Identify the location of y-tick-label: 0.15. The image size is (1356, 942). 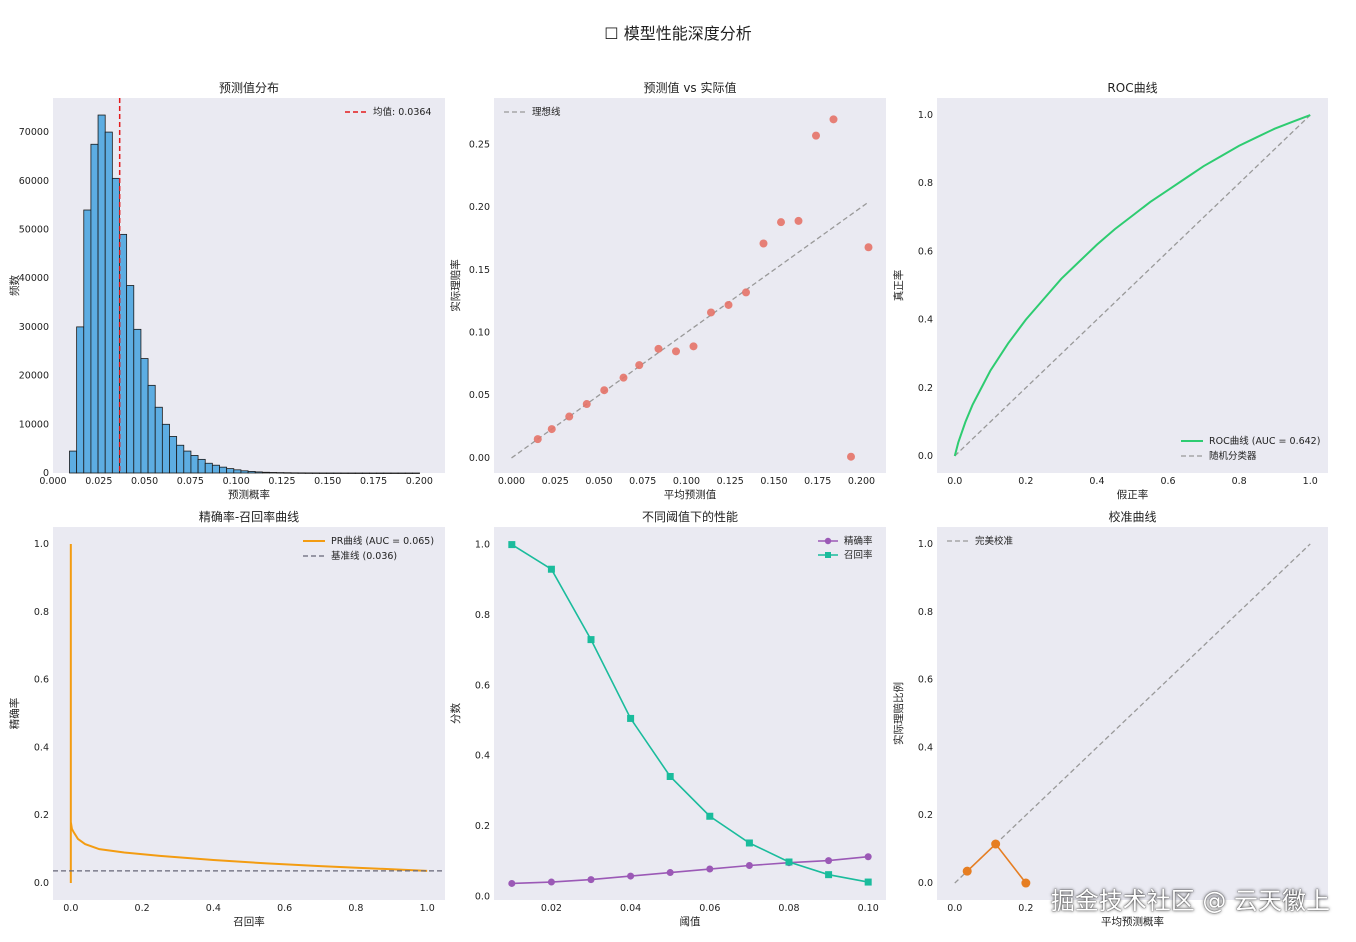
(479, 270).